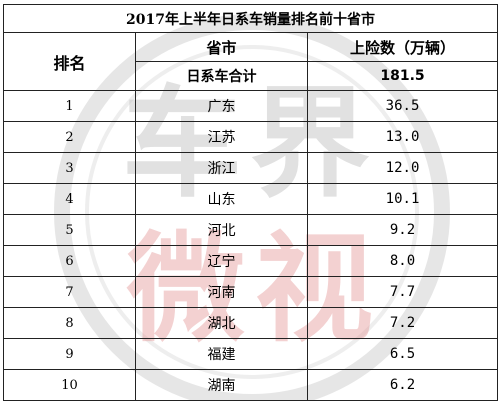 This screenshot has width=502, height=401. What do you see at coordinates (402, 261) in the screenshot?
I see `value-cell: 8.0` at bounding box center [402, 261].